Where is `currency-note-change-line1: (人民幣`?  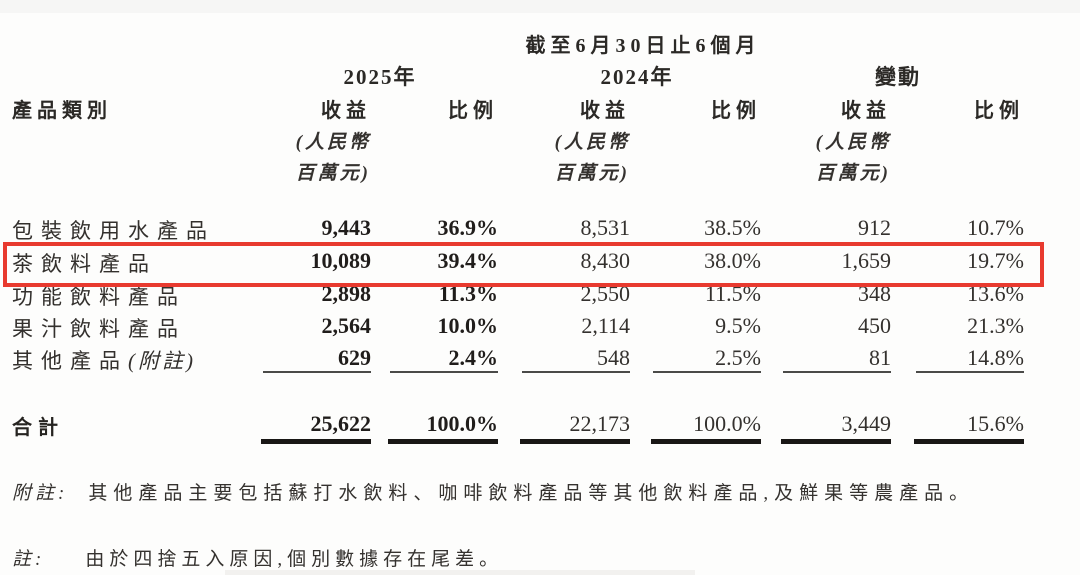 currency-note-change-line1: (人民幣 is located at coordinates (853, 142).